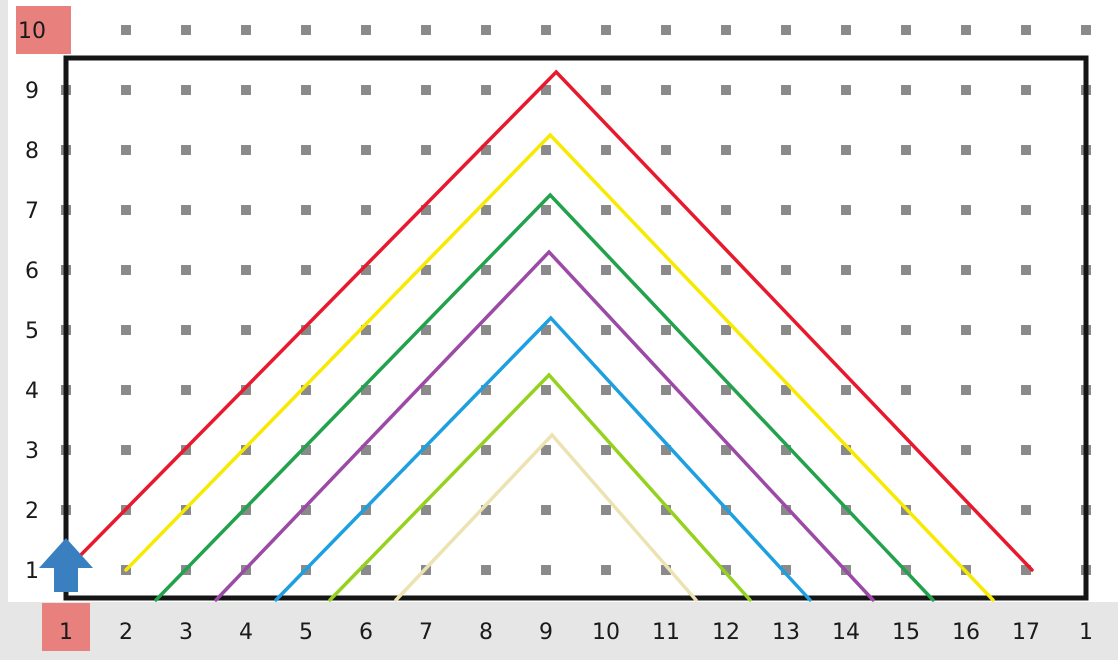 The height and width of the screenshot is (660, 1118). Describe the element at coordinates (1086, 632) in the screenshot. I see `x-axis-label: 1` at that location.